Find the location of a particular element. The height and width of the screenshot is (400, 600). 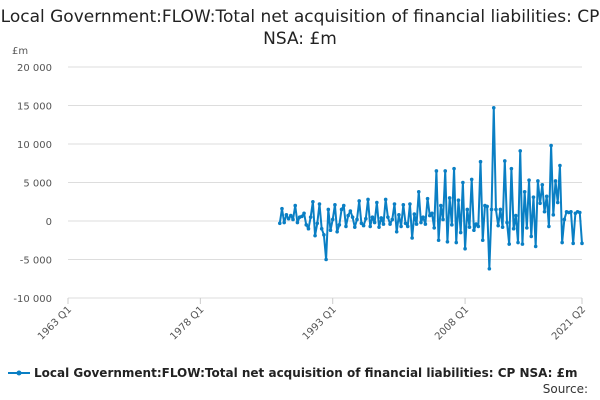

y-tick-label: 20 000 is located at coordinates (34, 68).